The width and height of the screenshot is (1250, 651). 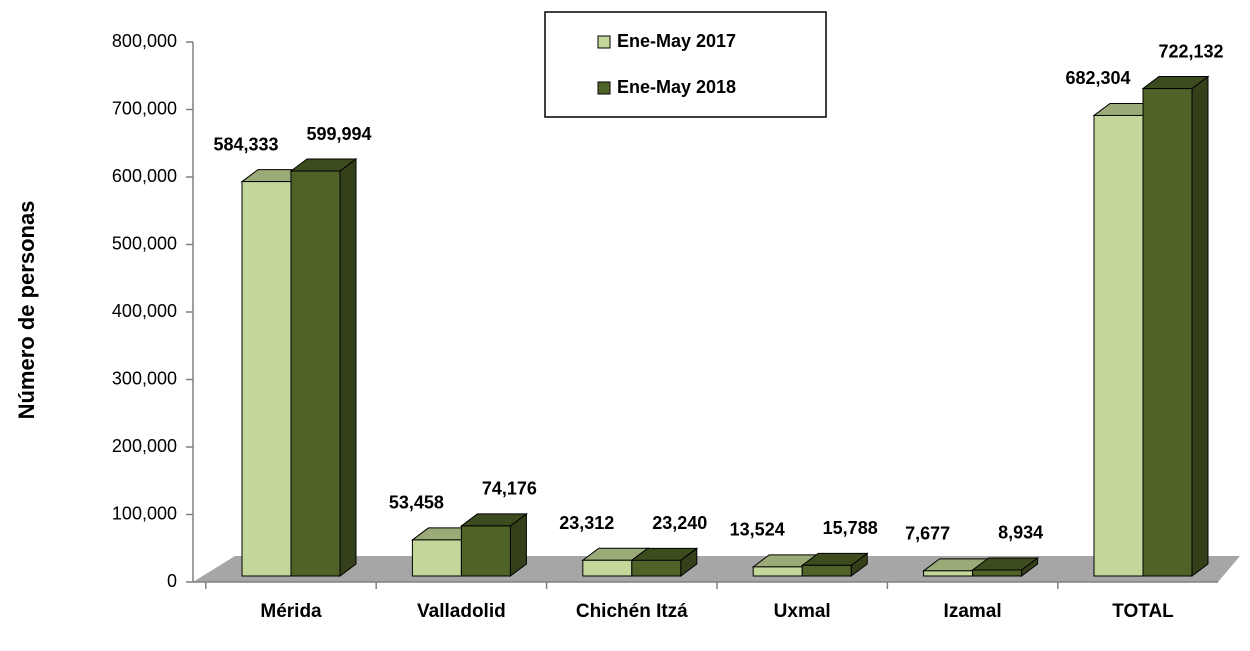 I want to click on data-label: 599,994, so click(x=338, y=134).